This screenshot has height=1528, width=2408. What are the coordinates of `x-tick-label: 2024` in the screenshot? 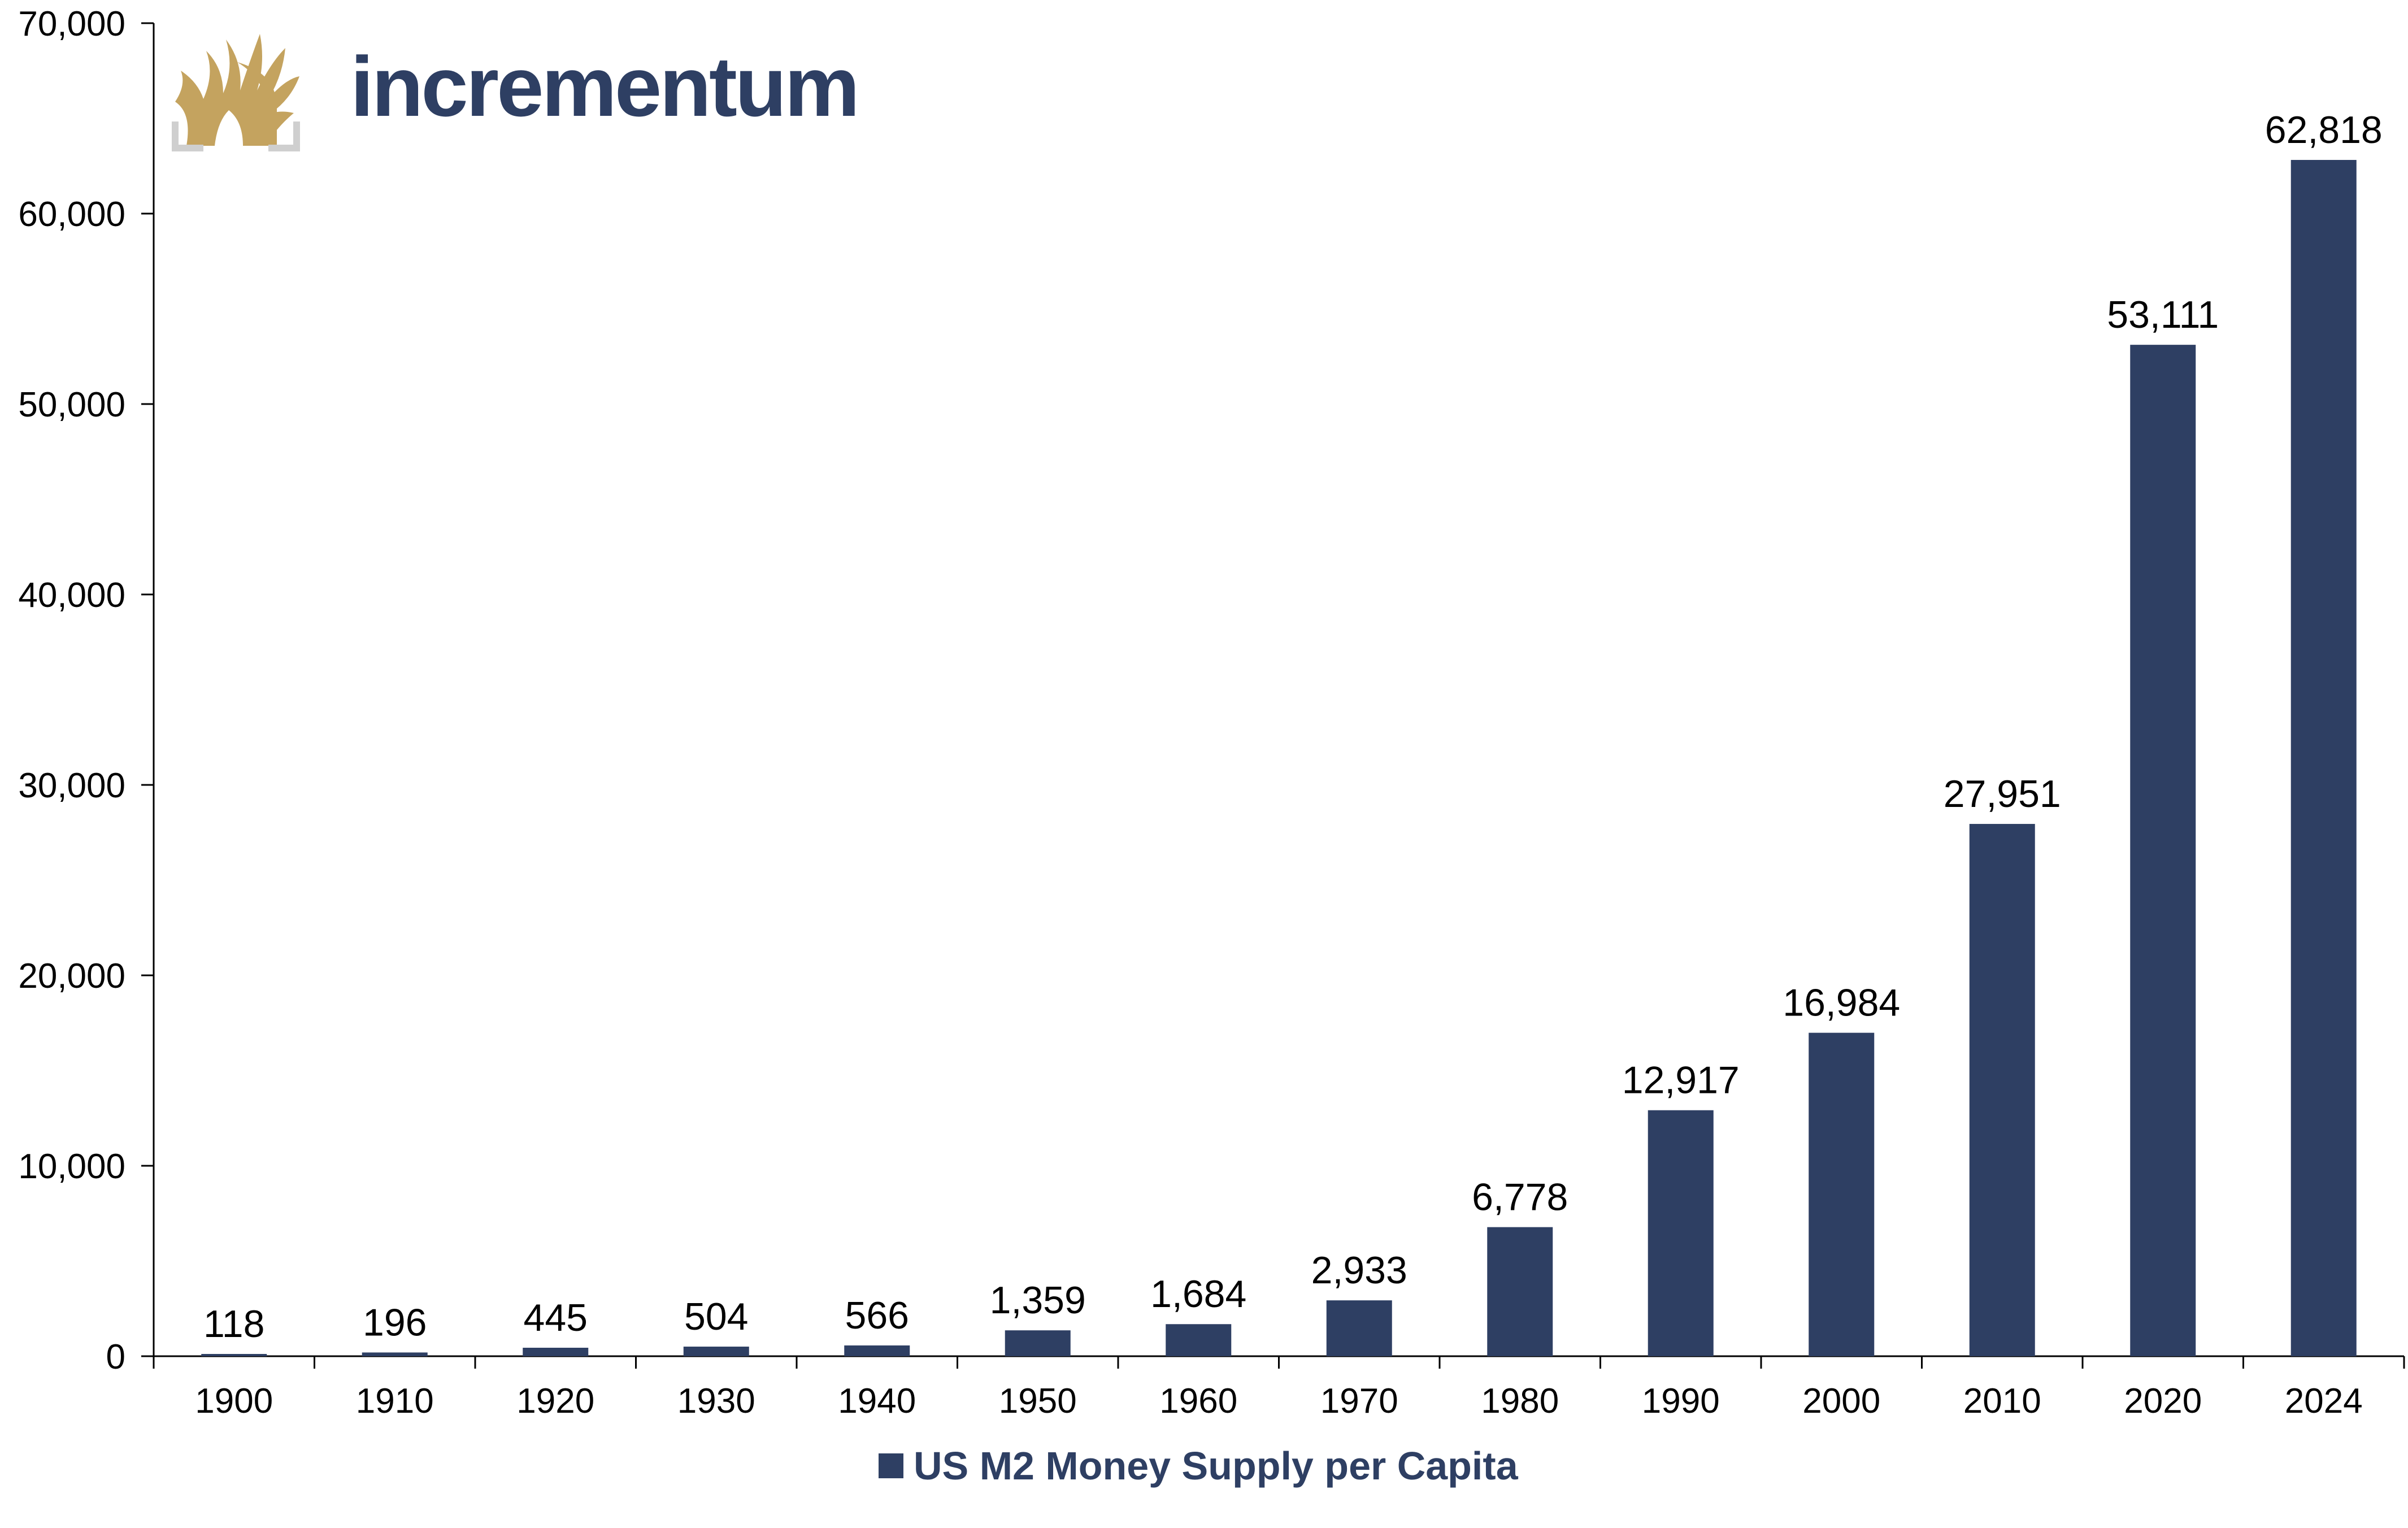 It's located at (2324, 1401).